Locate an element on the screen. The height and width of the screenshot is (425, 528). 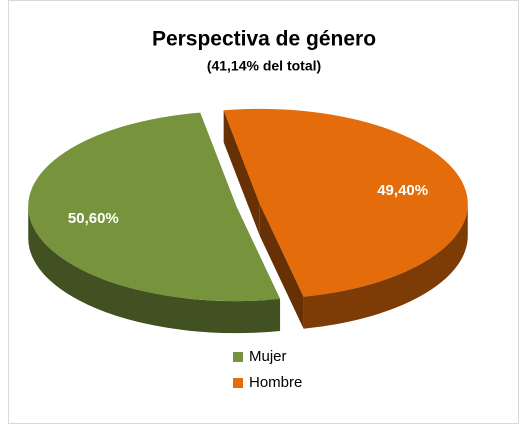
data-label: 50,60% is located at coordinates (93, 218).